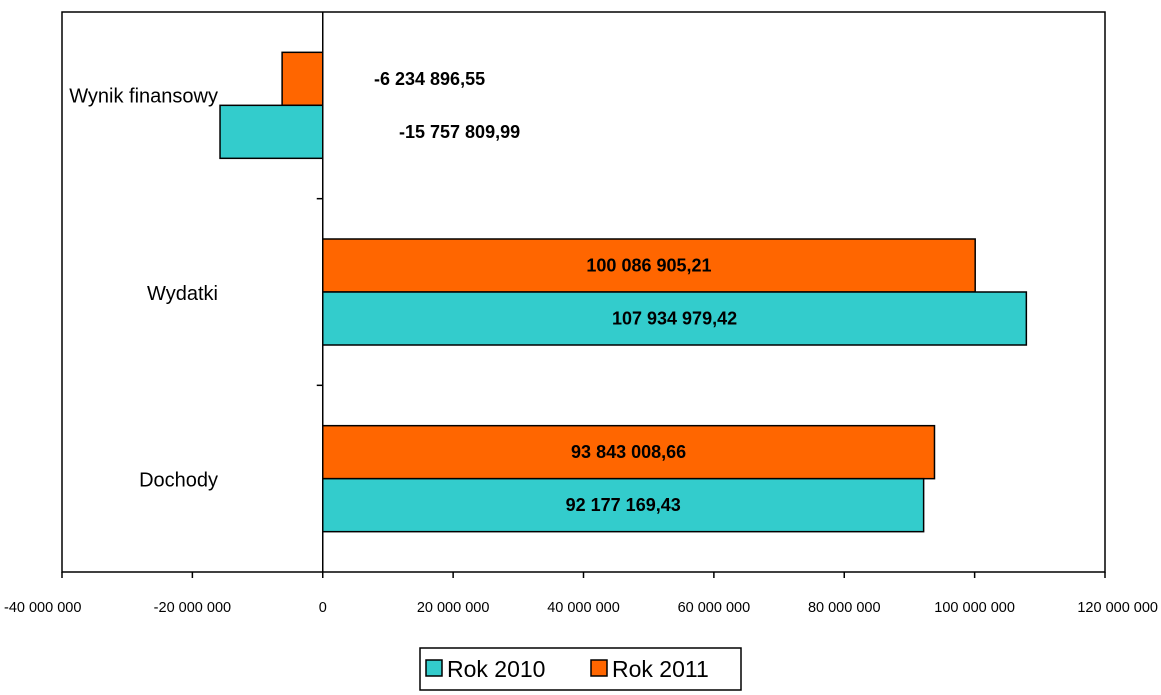 This screenshot has height=695, width=1161. What do you see at coordinates (453, 608) in the screenshot?
I see `x-tick-label: 20 000 000` at bounding box center [453, 608].